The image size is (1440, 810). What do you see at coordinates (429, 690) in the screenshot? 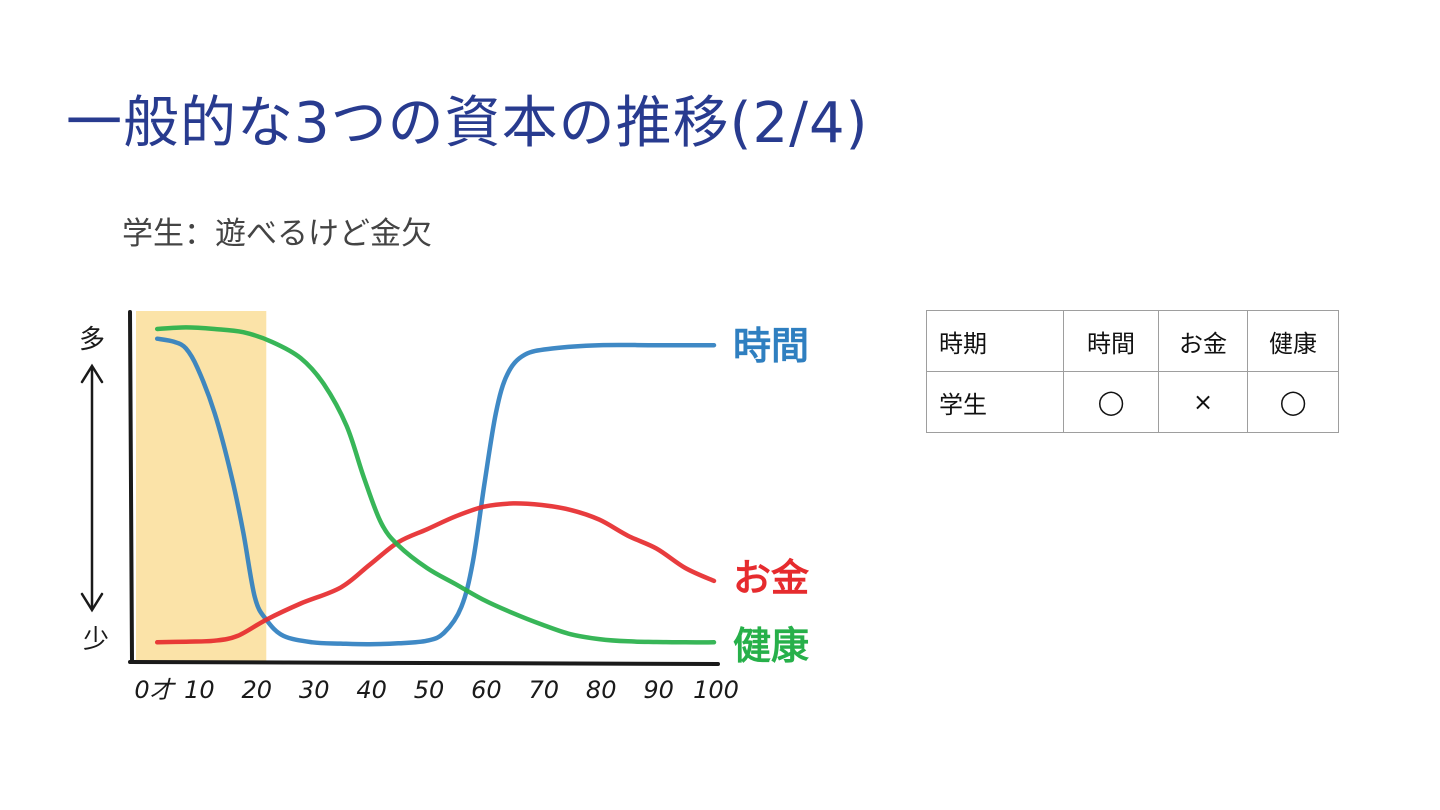
I see `x-tick-label: 50` at bounding box center [429, 690].